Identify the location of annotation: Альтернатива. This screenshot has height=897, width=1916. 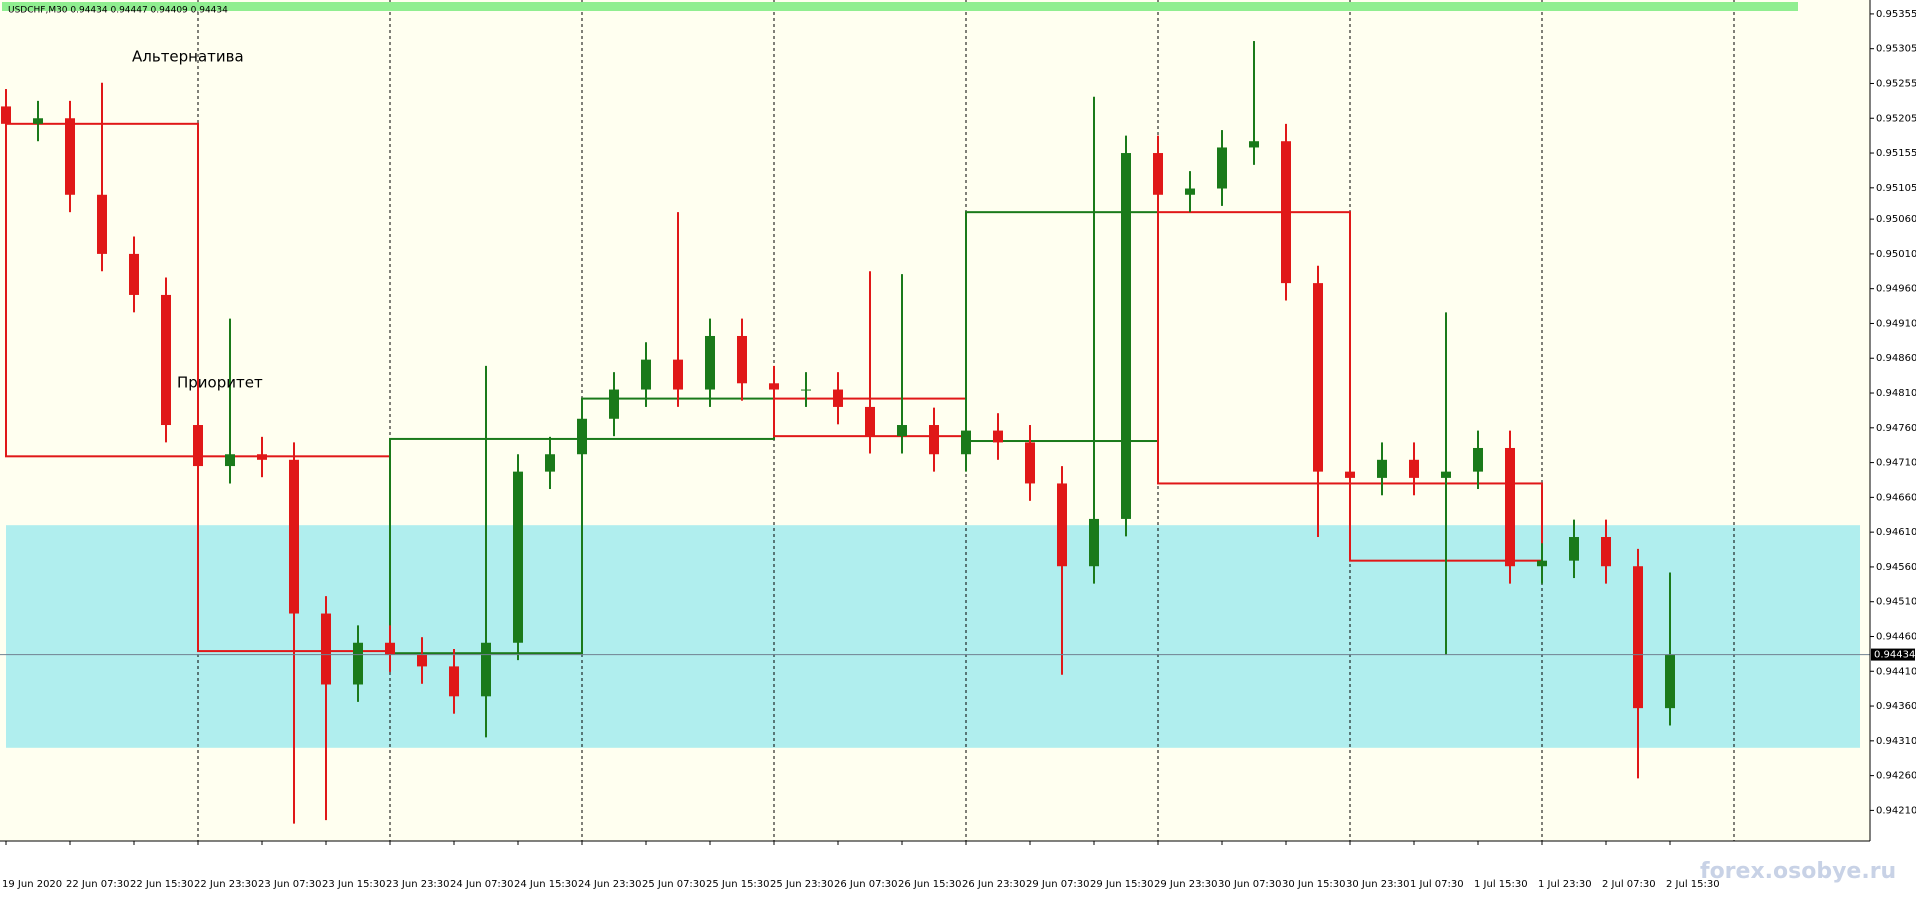
(188, 57).